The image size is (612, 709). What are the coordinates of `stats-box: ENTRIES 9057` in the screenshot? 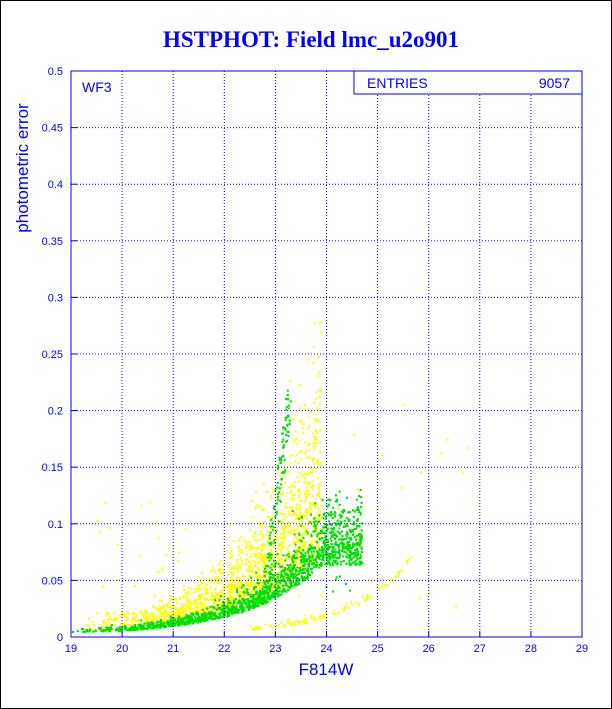 It's located at (468, 82).